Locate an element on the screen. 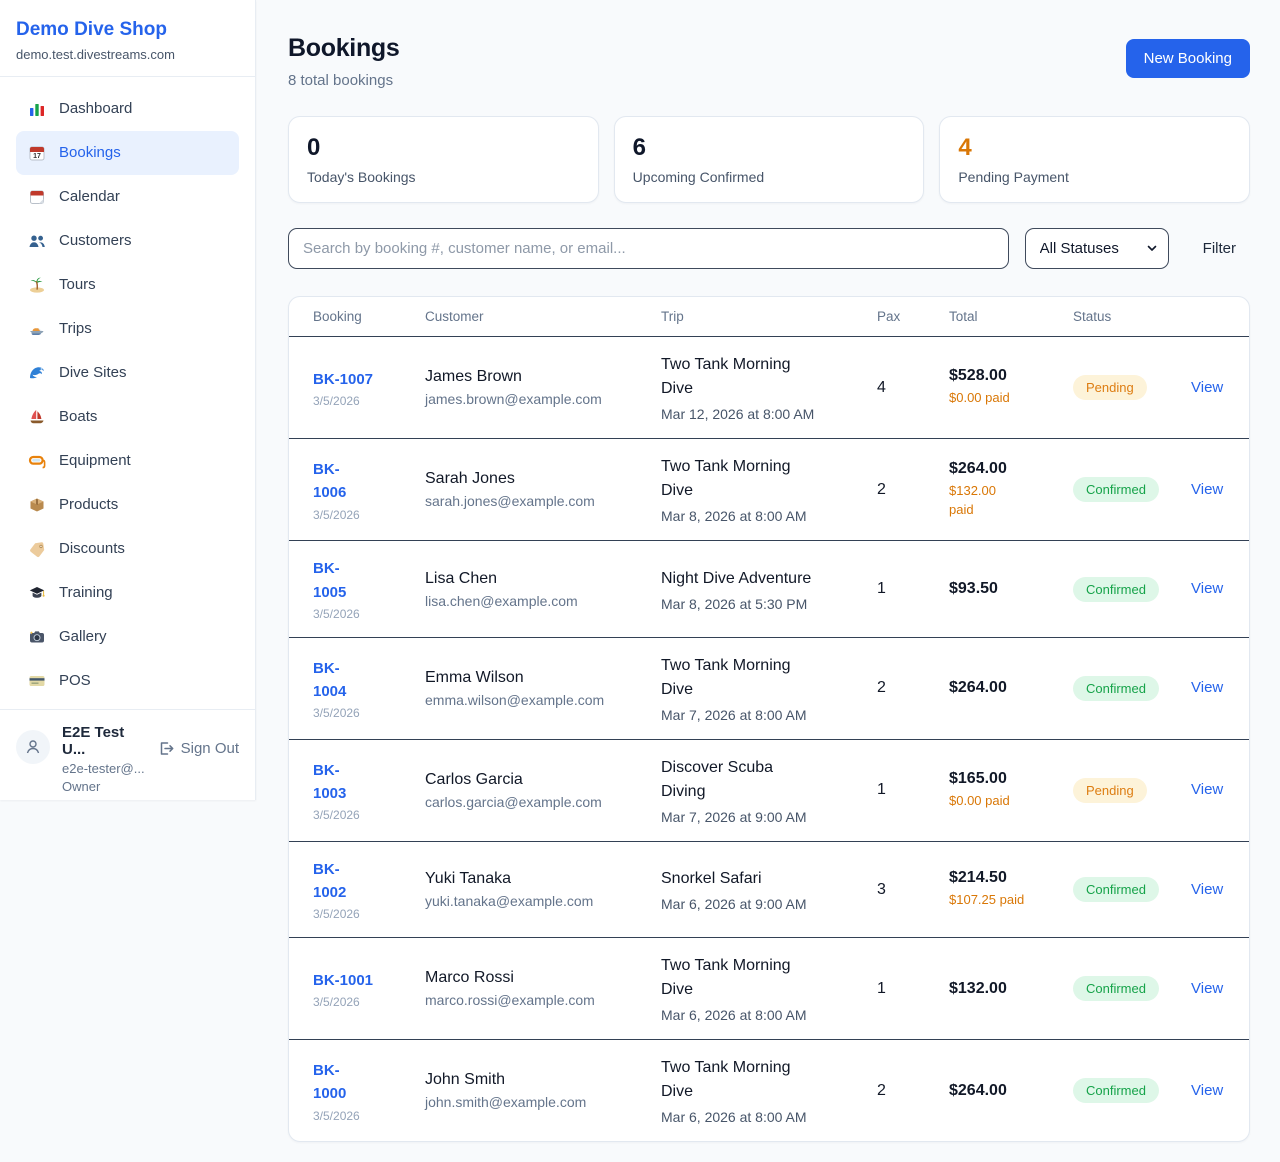  stat-label: Today's Bookings is located at coordinates (361, 176).